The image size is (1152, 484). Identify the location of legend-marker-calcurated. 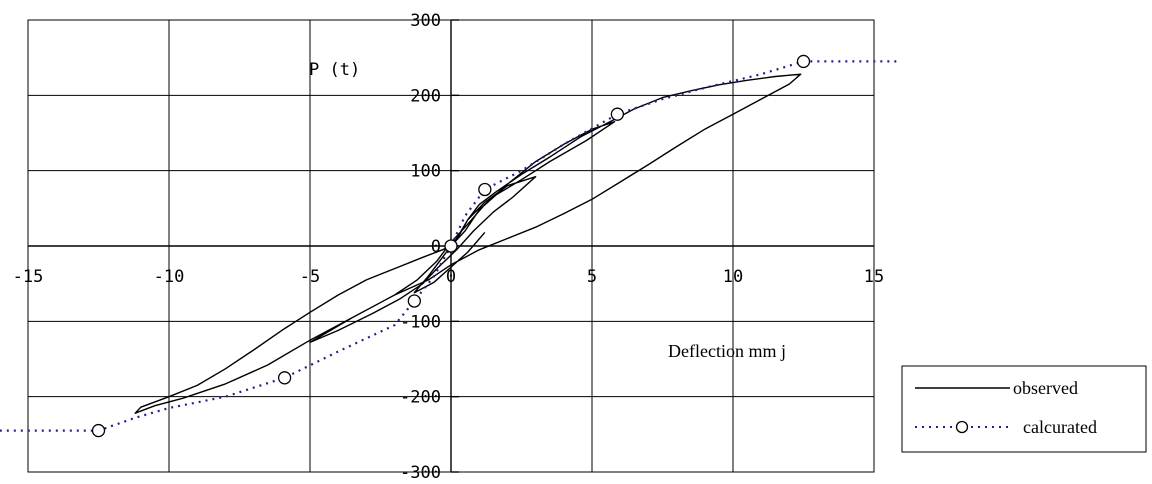
(962, 427).